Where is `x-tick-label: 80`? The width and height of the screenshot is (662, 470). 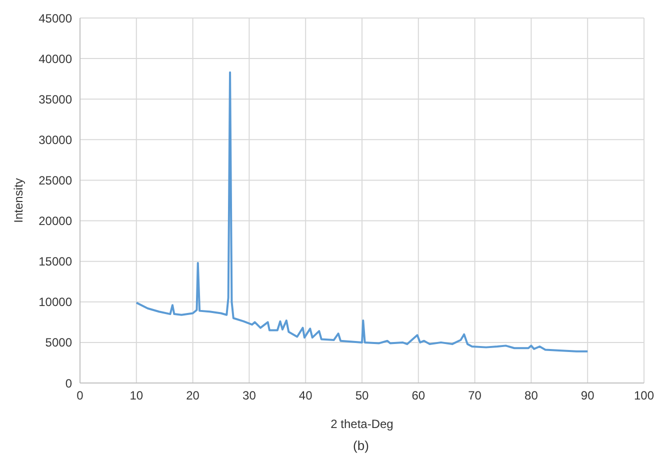 x-tick-label: 80 is located at coordinates (531, 395).